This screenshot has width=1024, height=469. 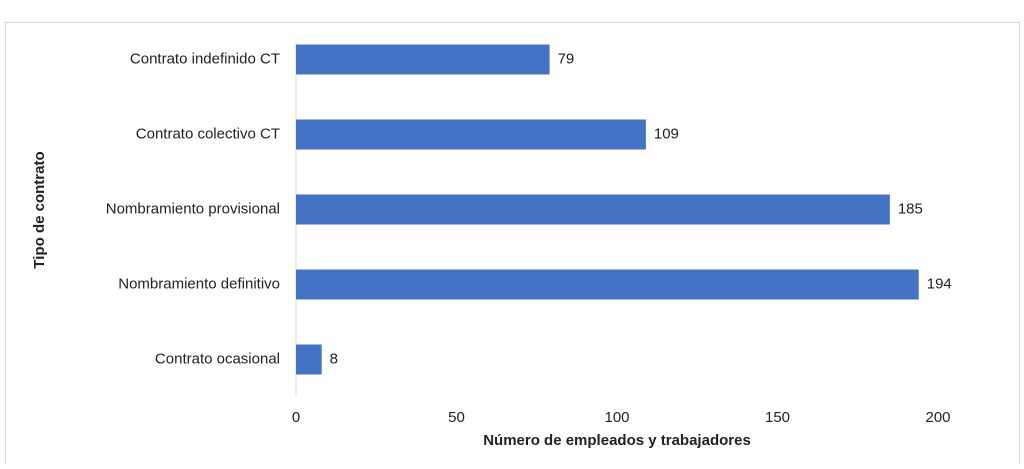 What do you see at coordinates (193, 208) in the screenshot?
I see `y-tick-label: Nombramiento provisional` at bounding box center [193, 208].